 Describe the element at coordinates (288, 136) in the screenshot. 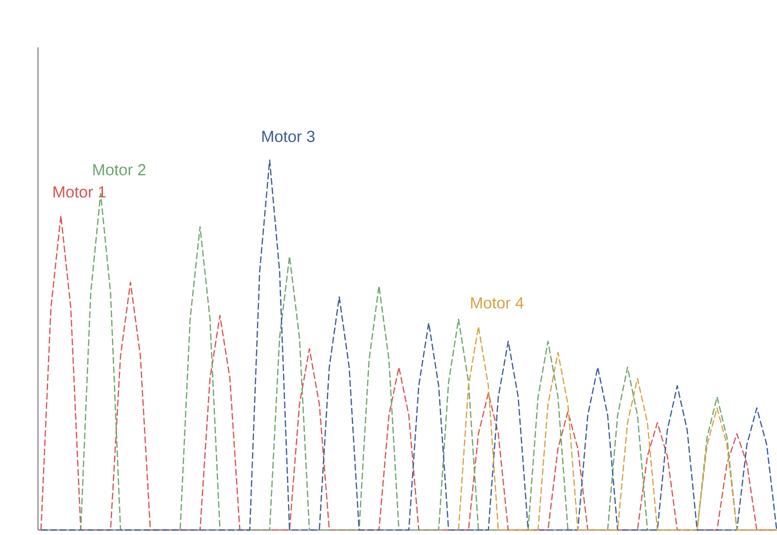

I see `series-label: Motor 3` at that location.